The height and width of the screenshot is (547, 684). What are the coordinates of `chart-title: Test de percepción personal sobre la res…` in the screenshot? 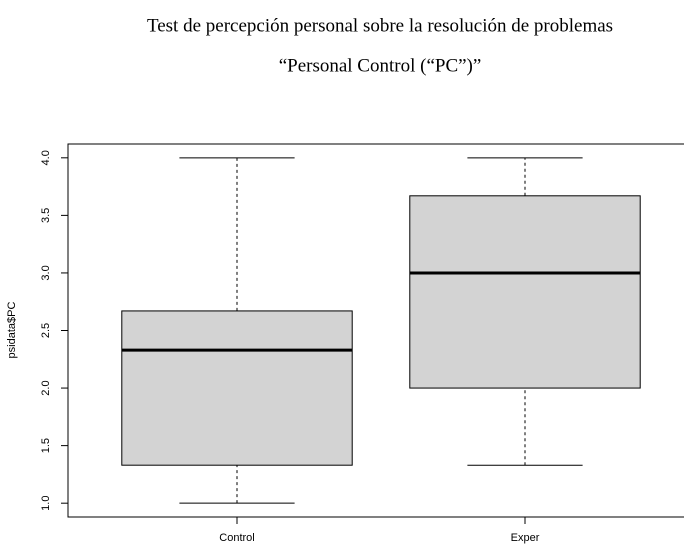 It's located at (380, 25).